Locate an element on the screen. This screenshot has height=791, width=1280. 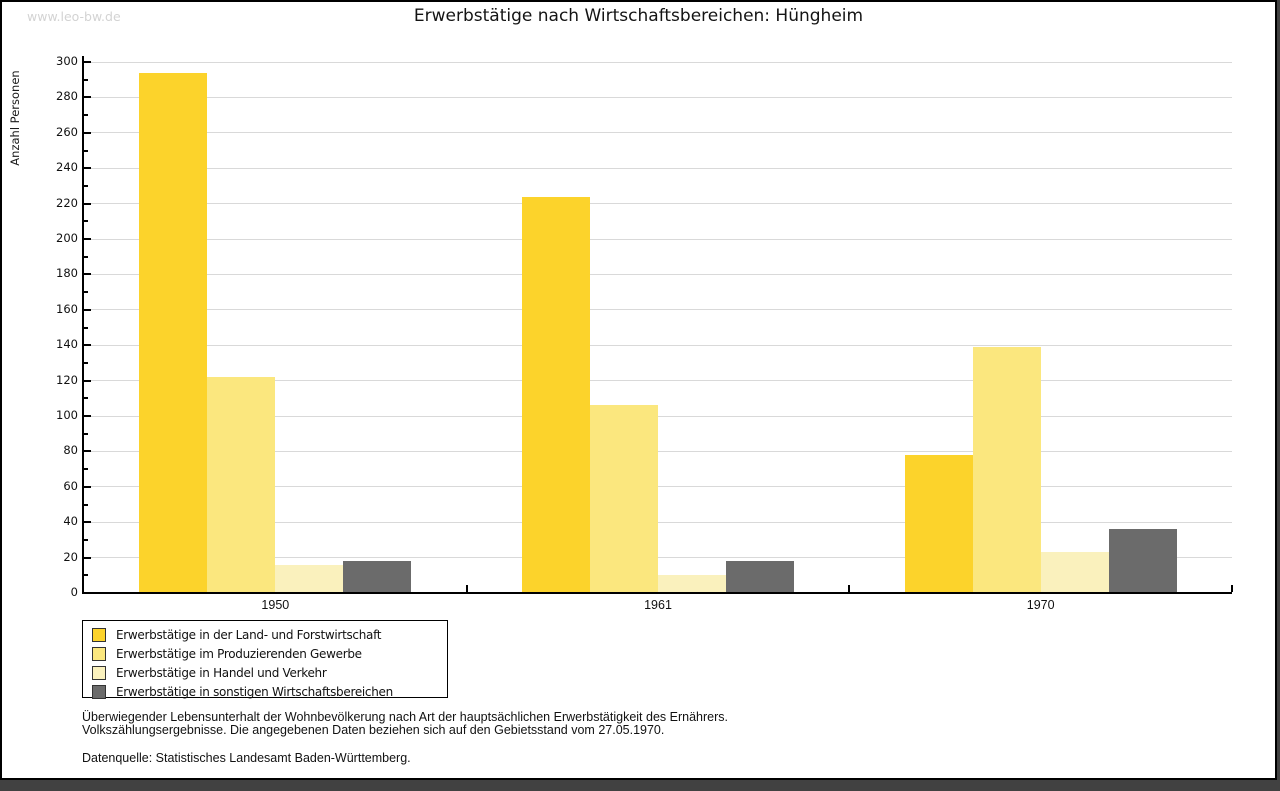
y-tick-label: 20 is located at coordinates (70, 556).